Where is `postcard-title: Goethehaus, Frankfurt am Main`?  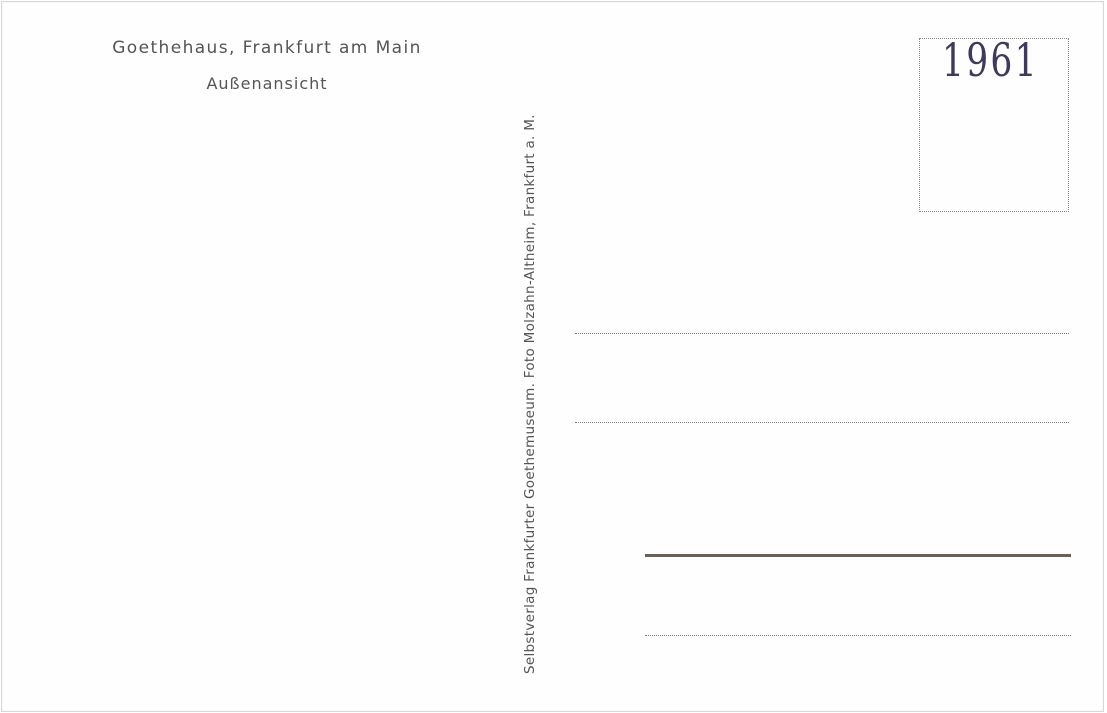 postcard-title: Goethehaus, Frankfurt am Main is located at coordinates (267, 48).